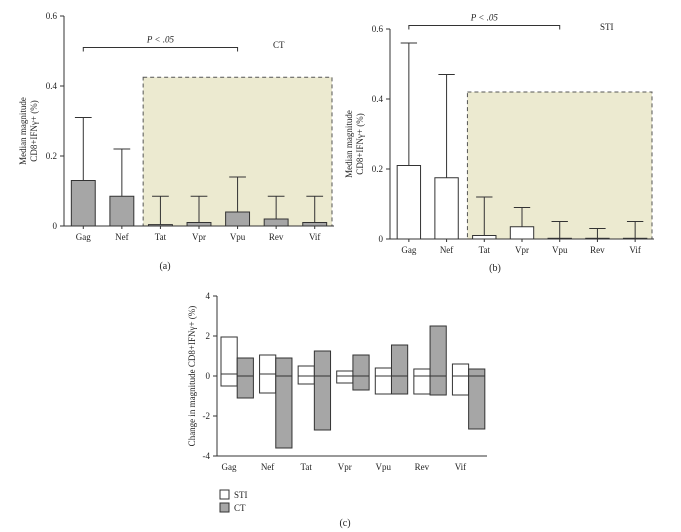  What do you see at coordinates (208, 336) in the screenshot?
I see `y-tick-label: 2` at bounding box center [208, 336].